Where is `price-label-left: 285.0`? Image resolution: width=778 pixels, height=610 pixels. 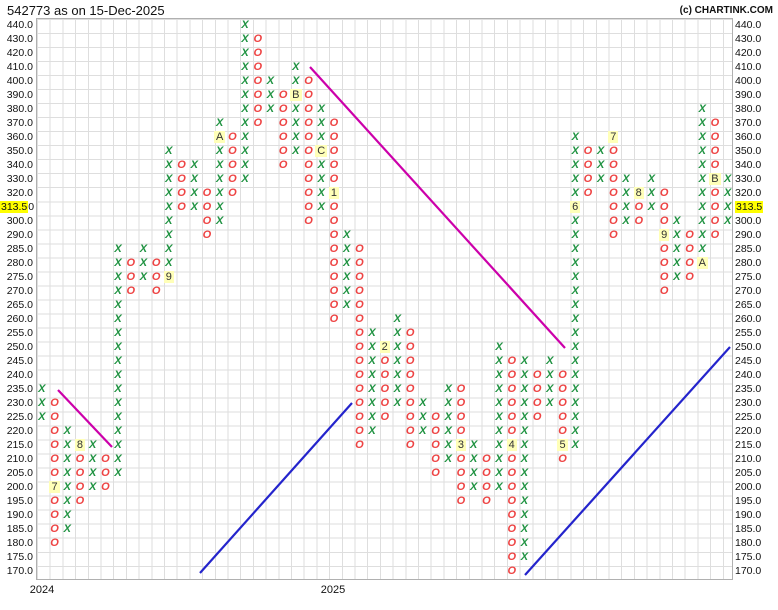 price-label-left: 285.0 is located at coordinates (19, 248).